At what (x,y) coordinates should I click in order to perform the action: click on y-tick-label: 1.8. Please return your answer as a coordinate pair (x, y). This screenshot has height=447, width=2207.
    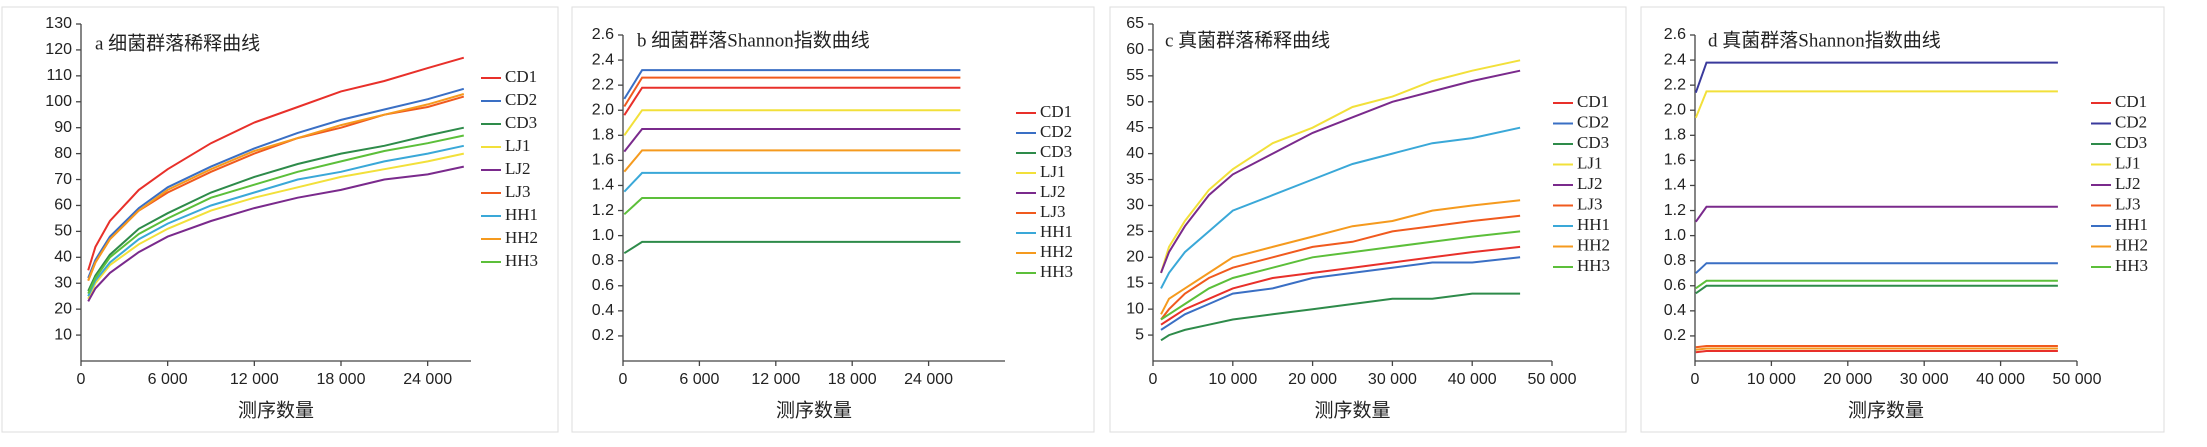
    Looking at the image, I should click on (1675, 135).